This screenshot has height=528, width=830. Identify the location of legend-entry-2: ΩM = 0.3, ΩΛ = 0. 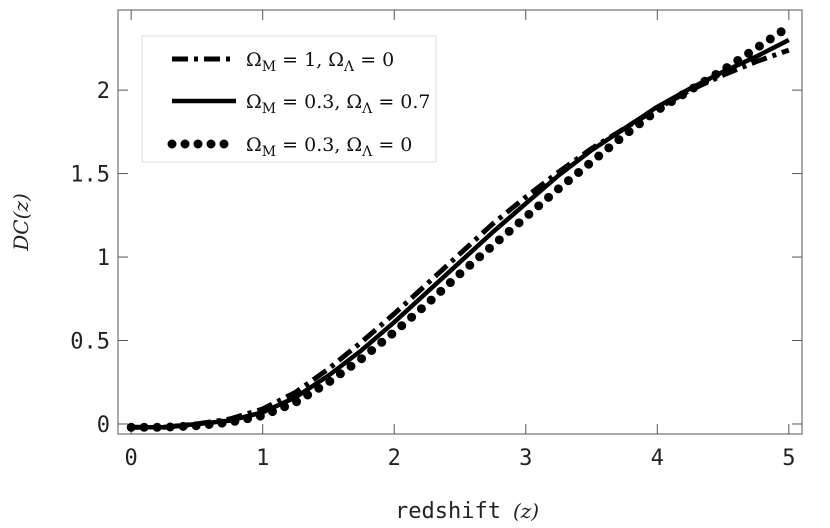
(329, 147).